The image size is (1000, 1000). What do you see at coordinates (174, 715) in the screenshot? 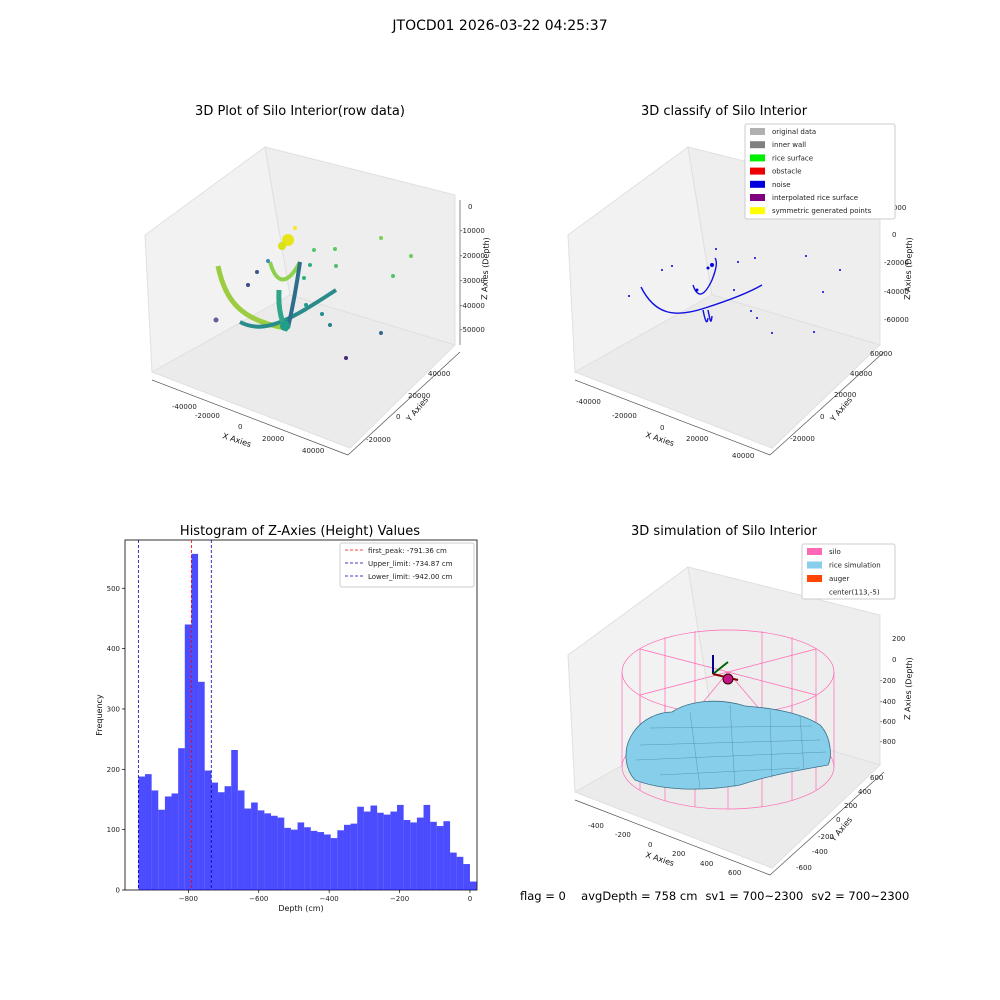
I see `histogram-reference-lines` at bounding box center [174, 715].